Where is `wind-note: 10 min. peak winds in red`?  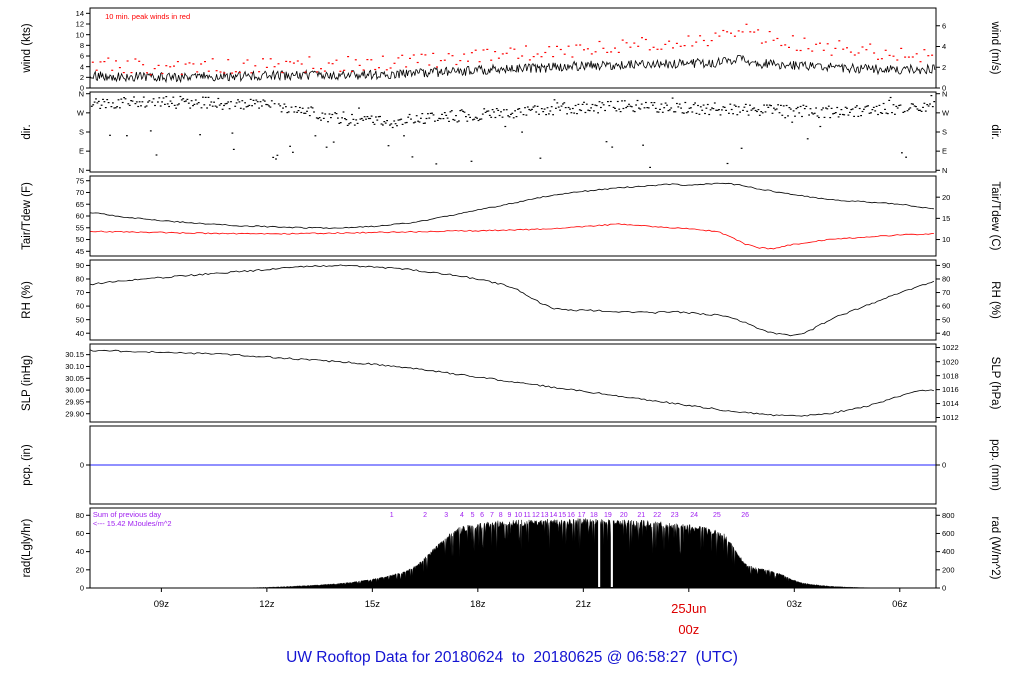 wind-note: 10 min. peak winds in red is located at coordinates (147, 16).